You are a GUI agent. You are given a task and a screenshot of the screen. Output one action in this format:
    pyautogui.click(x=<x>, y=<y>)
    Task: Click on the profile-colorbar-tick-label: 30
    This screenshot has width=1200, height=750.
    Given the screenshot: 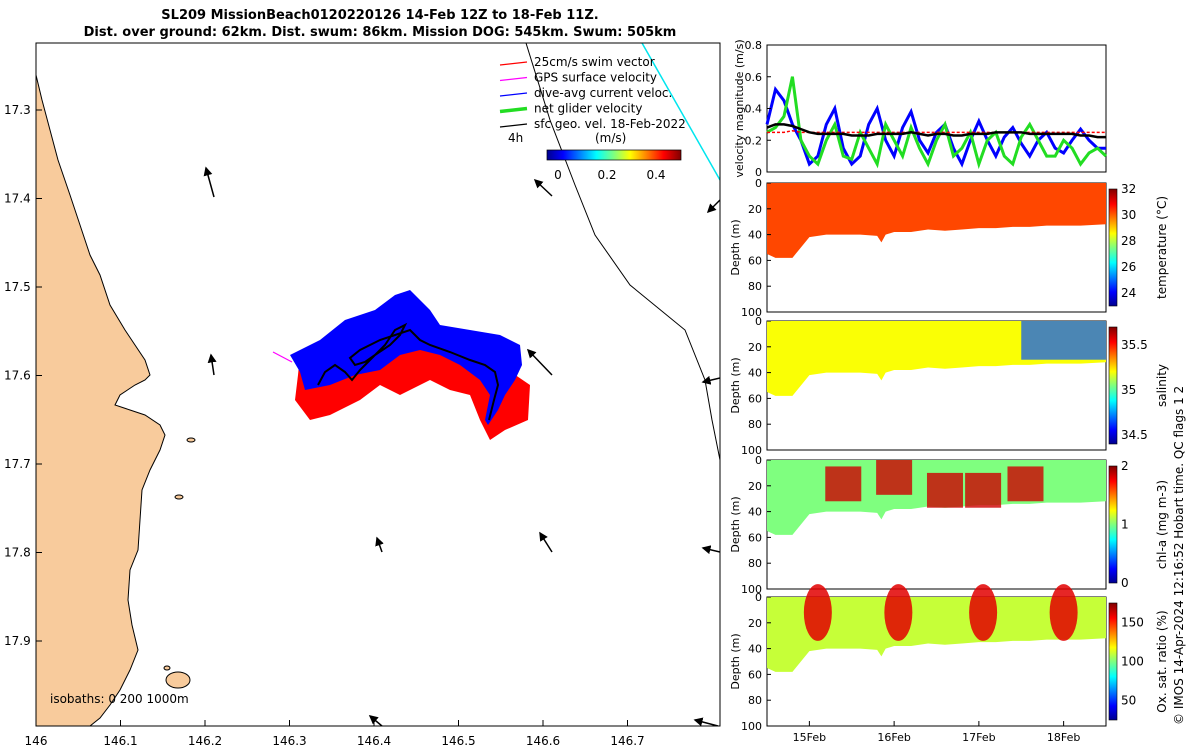 What is the action you would take?
    pyautogui.click(x=1128, y=215)
    